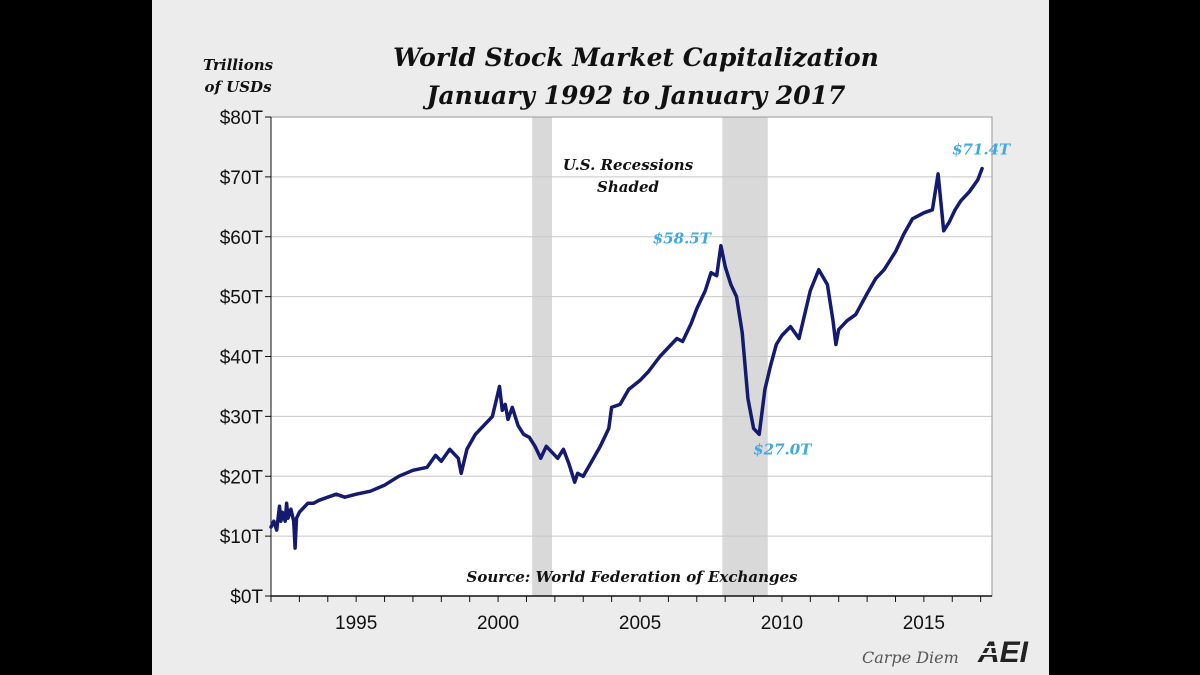  I want to click on y-tick-label-0: $0T, so click(246, 597).